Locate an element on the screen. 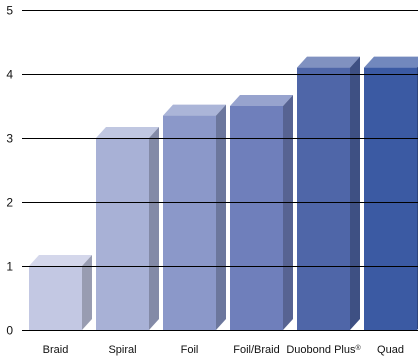 This screenshot has height=360, width=418. x-tick-label: Foil is located at coordinates (190, 350).